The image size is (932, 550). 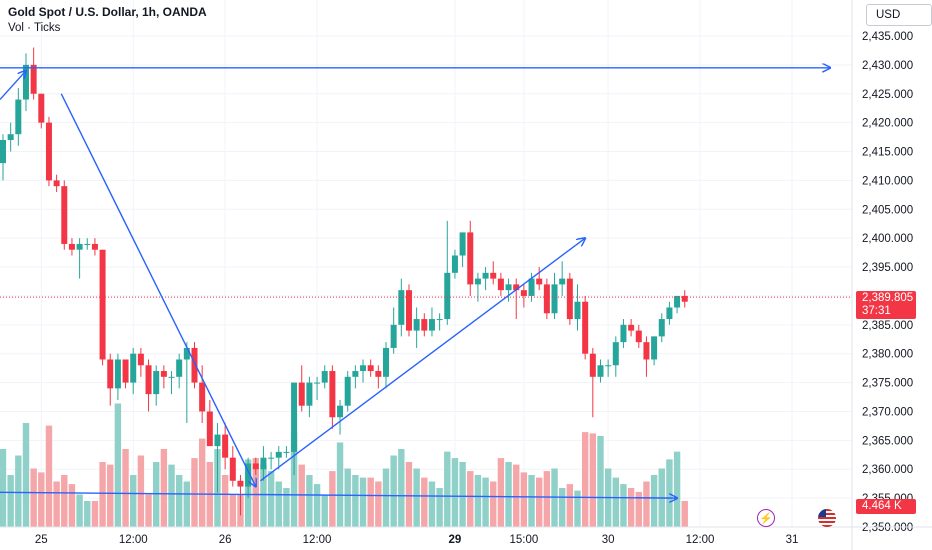 What do you see at coordinates (827, 518) in the screenshot?
I see `us-flag-icon` at bounding box center [827, 518].